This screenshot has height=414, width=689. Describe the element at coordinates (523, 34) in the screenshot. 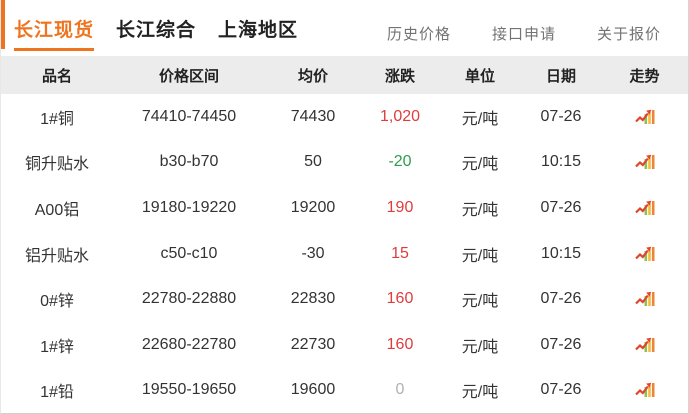

I see `link-api-apply: 接口申请` at that location.